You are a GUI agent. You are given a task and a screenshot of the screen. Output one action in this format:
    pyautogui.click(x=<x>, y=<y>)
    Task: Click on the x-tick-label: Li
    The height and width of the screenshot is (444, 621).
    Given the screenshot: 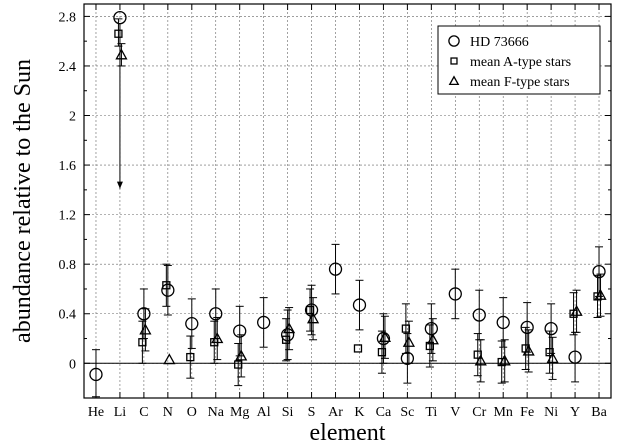 What is the action you would take?
    pyautogui.click(x=120, y=412)
    